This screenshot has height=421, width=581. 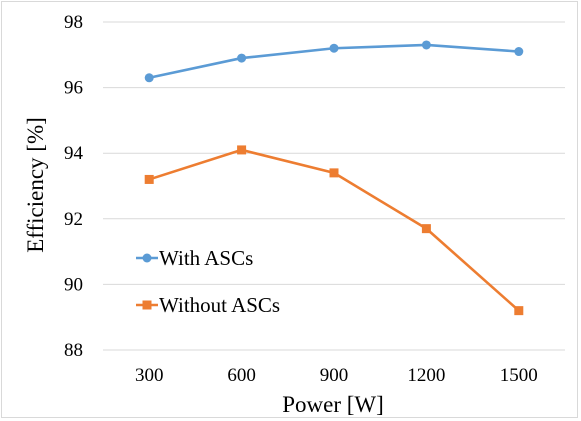 I want to click on x-tick-label: 900, so click(x=334, y=375).